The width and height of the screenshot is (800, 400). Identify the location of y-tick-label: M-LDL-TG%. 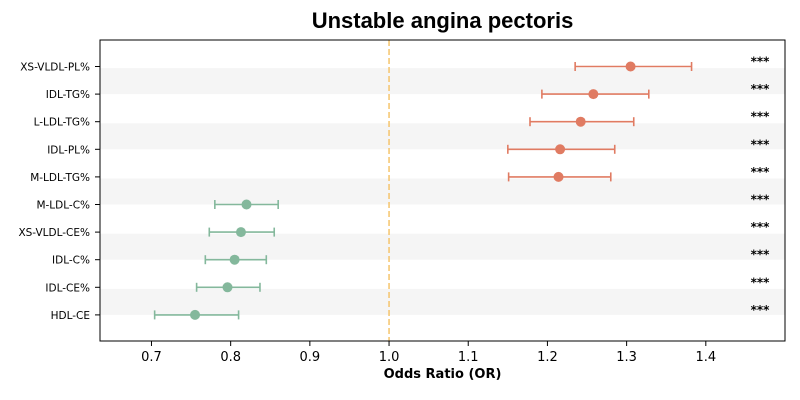
(60, 178).